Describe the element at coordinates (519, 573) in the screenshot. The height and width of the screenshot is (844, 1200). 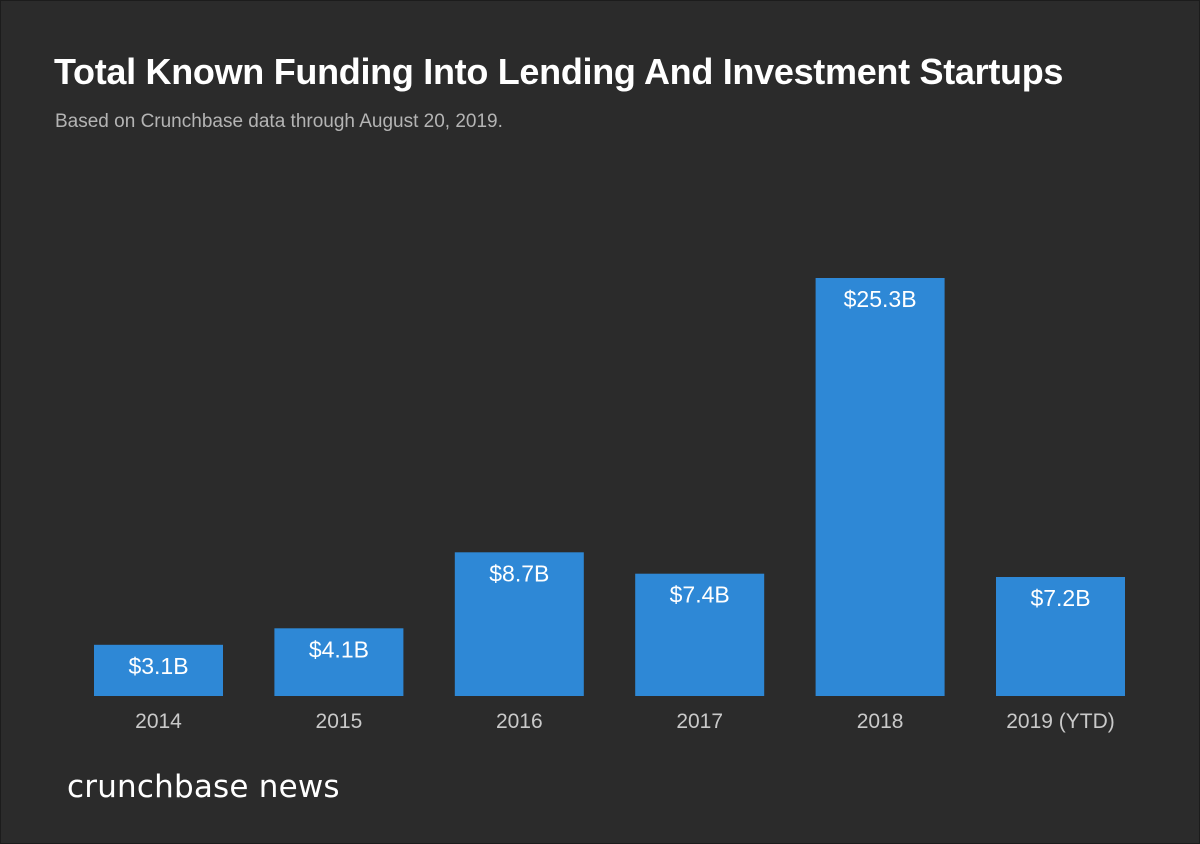
I see `data-label: $8.7B` at that location.